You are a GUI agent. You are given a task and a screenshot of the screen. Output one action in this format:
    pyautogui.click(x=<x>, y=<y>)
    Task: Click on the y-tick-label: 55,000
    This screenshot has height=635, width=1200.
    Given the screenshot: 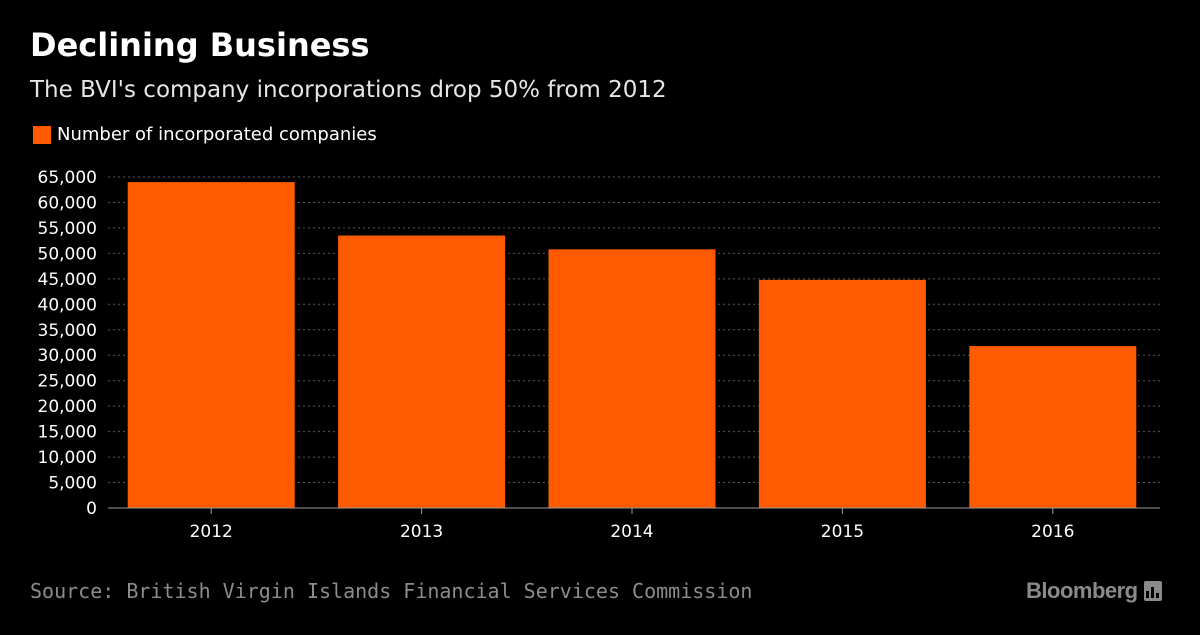 What is the action you would take?
    pyautogui.click(x=67, y=229)
    